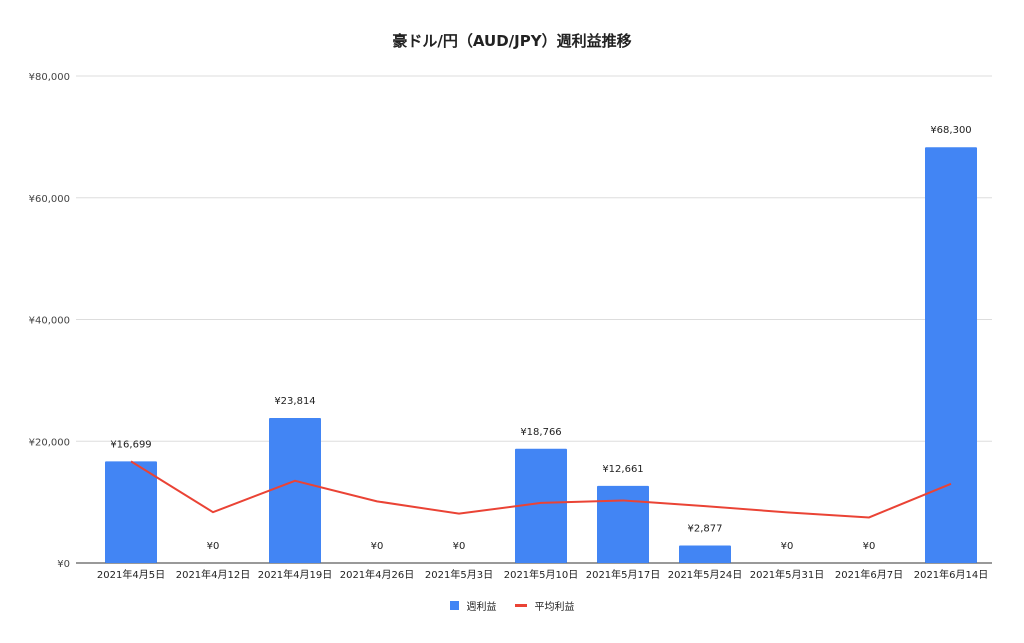 This screenshot has height=643, width=1024. I want to click on x-tick-label: 2021年5月24日, so click(705, 574).